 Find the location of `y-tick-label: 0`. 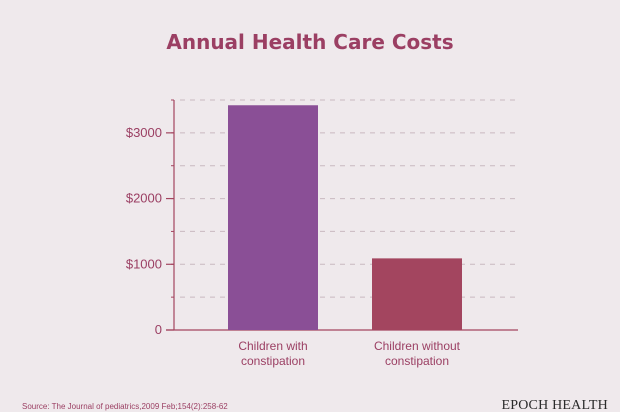

y-tick-label: 0 is located at coordinates (158, 329).